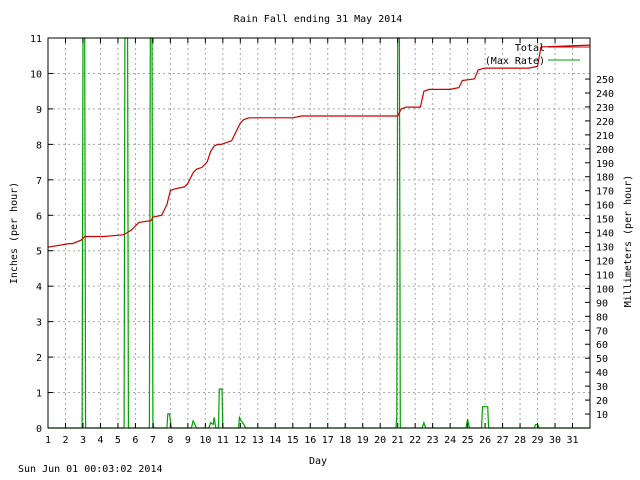 The width and height of the screenshot is (640, 480). I want to click on y-right-tick-label: 180, so click(605, 178).